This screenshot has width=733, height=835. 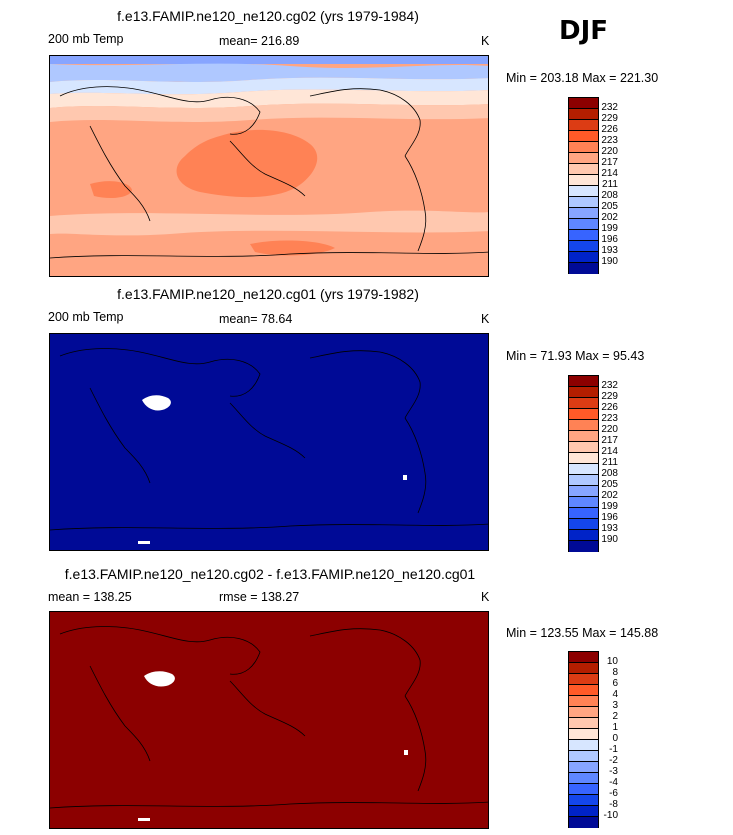 I want to click on tick-label: -1, so click(x=613, y=749).